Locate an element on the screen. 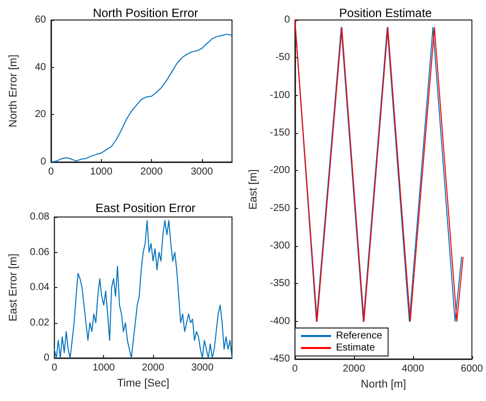 This screenshot has height=401, width=486. y-tick-label: -100 is located at coordinates (280, 95).